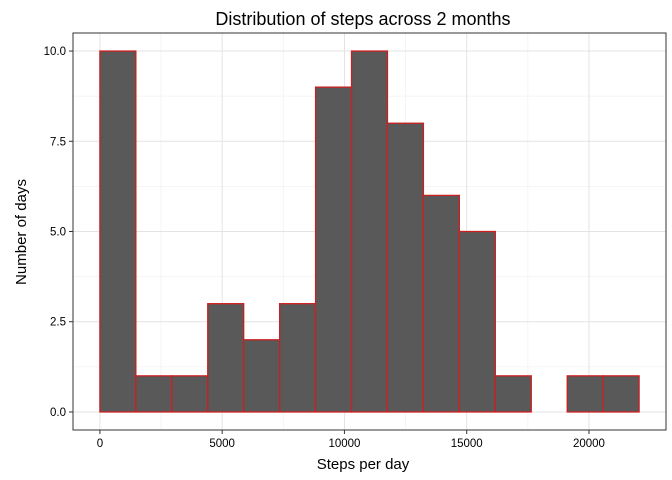 This screenshot has height=480, width=672. I want to click on x-axis-label: Steps per day, so click(363, 464).